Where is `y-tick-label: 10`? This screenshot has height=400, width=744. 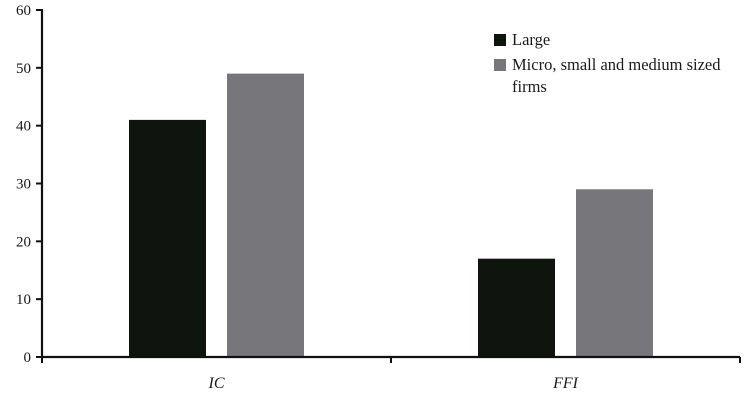
y-tick-label: 10 is located at coordinates (23, 300).